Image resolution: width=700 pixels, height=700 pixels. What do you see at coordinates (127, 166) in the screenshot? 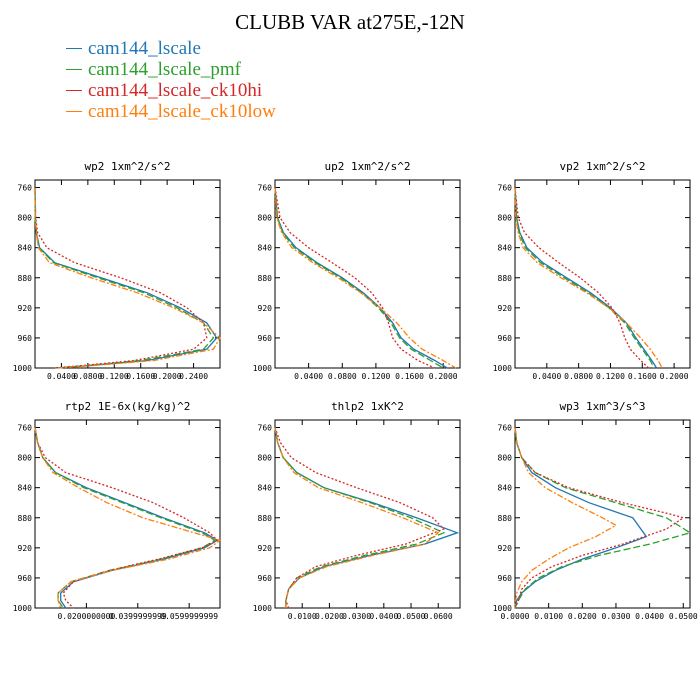
I see `panel-title: wp2 1xm^2/s^2` at bounding box center [127, 166].